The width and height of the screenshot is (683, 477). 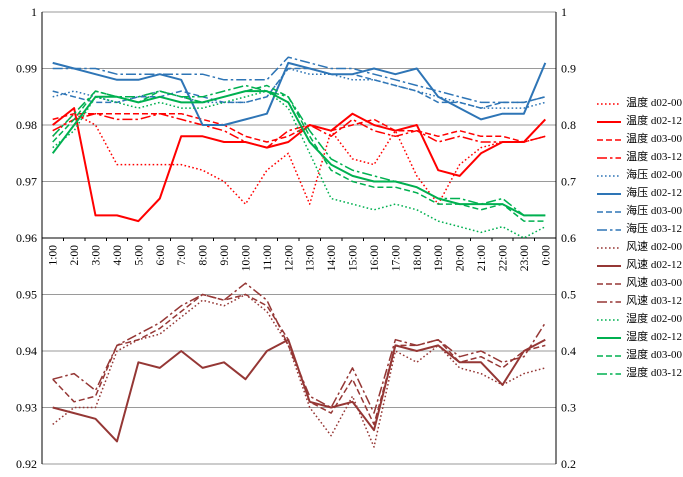 What do you see at coordinates (289, 258) in the screenshot?
I see `x-axis-tick-label: 12:00` at bounding box center [289, 258].